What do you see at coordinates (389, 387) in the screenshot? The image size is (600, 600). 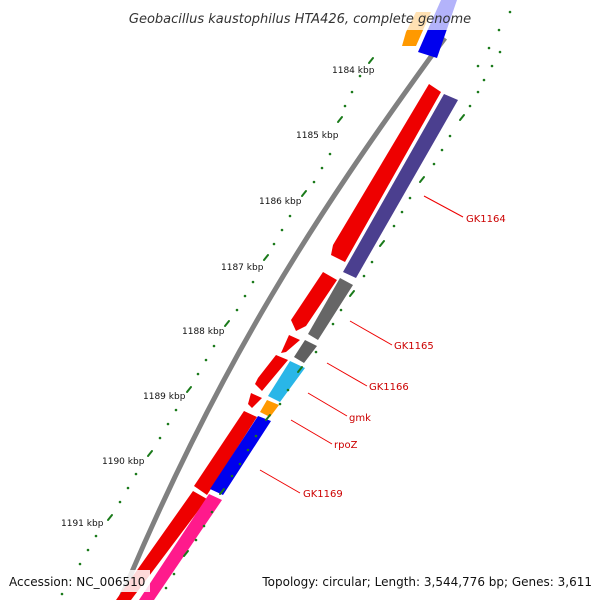 I see `gene-label-gk1166: GK1166` at bounding box center [389, 387].